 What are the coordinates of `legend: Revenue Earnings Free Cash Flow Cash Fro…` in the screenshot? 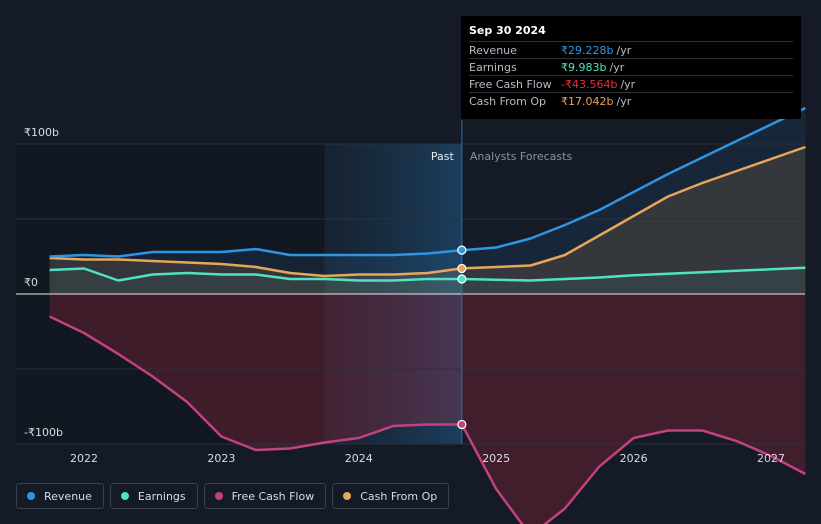 It's located at (233, 497).